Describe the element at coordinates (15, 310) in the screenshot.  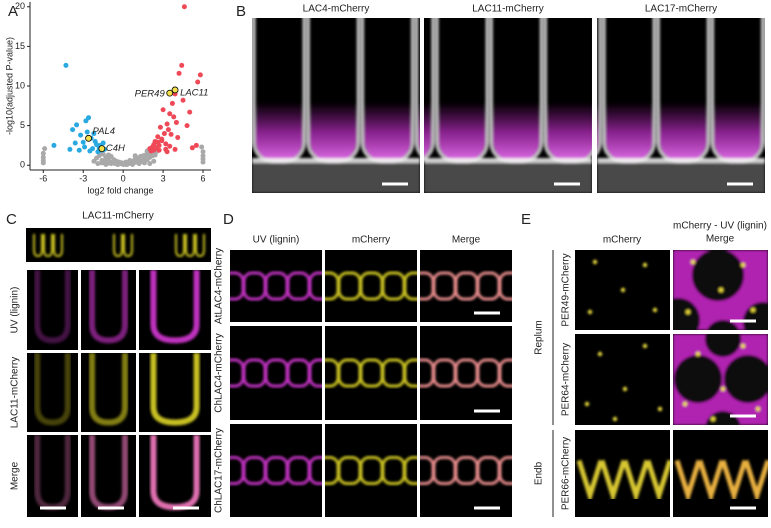
I see `row-label: UV (lignin)` at that location.